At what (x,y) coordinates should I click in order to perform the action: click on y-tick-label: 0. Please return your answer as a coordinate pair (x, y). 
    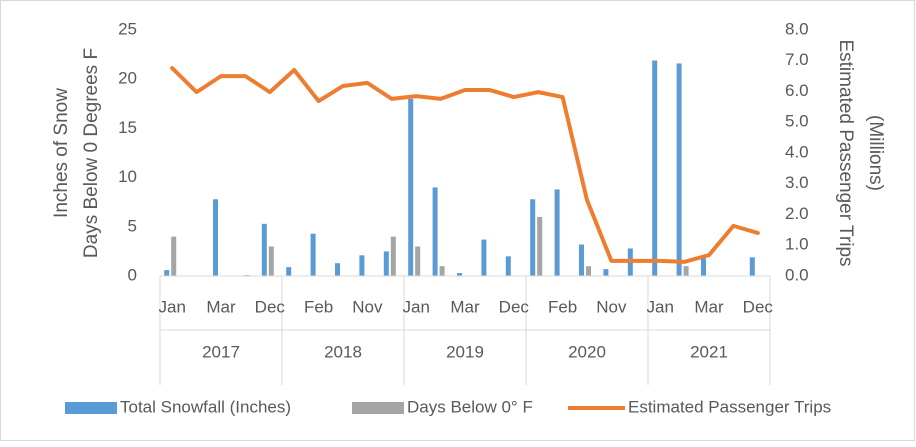
    Looking at the image, I should click on (132, 274).